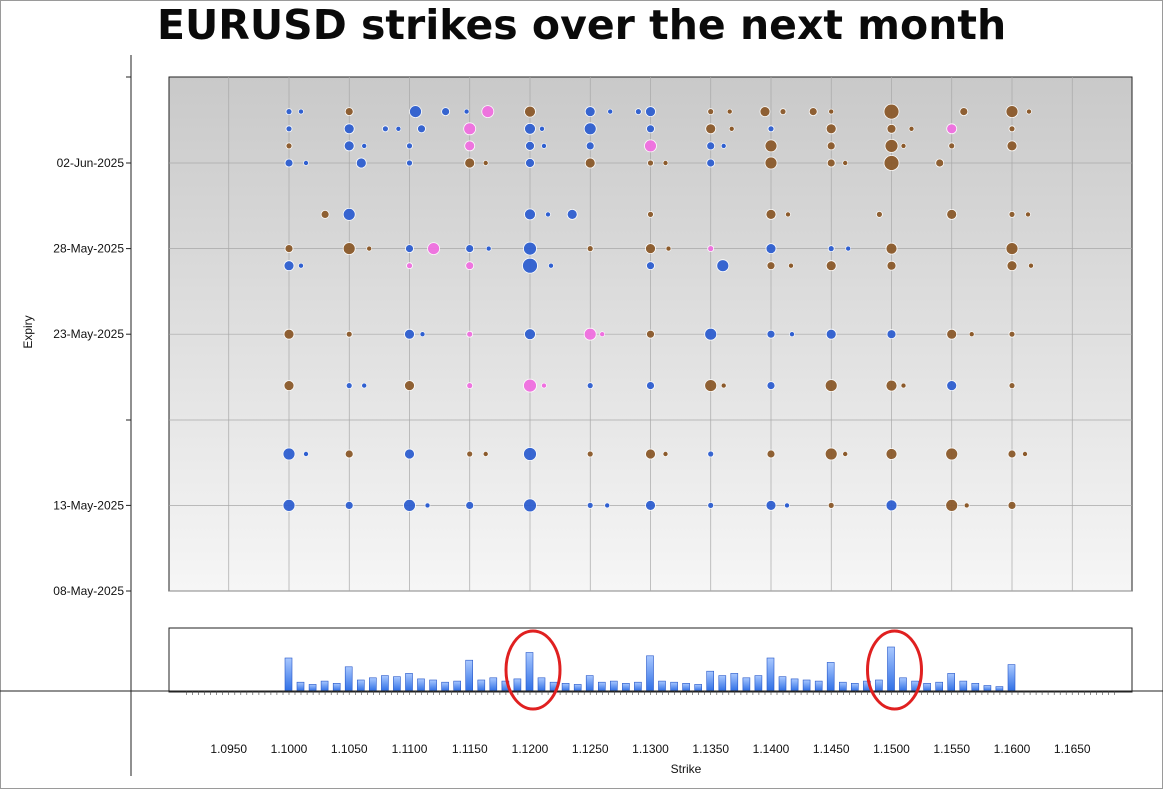 The height and width of the screenshot is (789, 1163). Describe the element at coordinates (713, 670) in the screenshot. I see `highlight-annotations` at that location.